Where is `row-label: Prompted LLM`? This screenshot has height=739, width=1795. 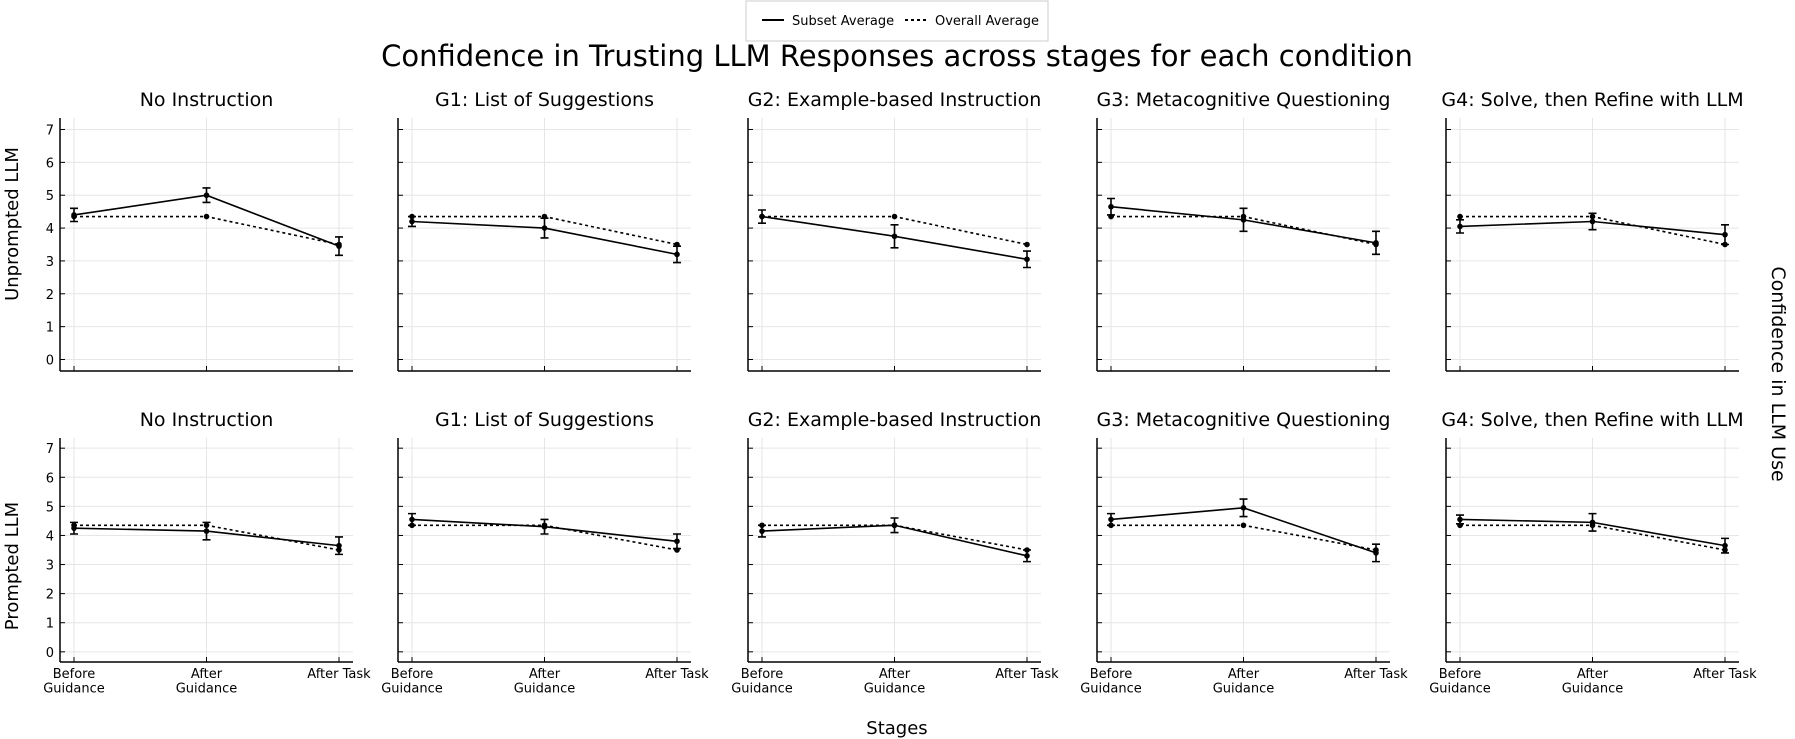 row-label: Prompted LLM is located at coordinates (12, 566).